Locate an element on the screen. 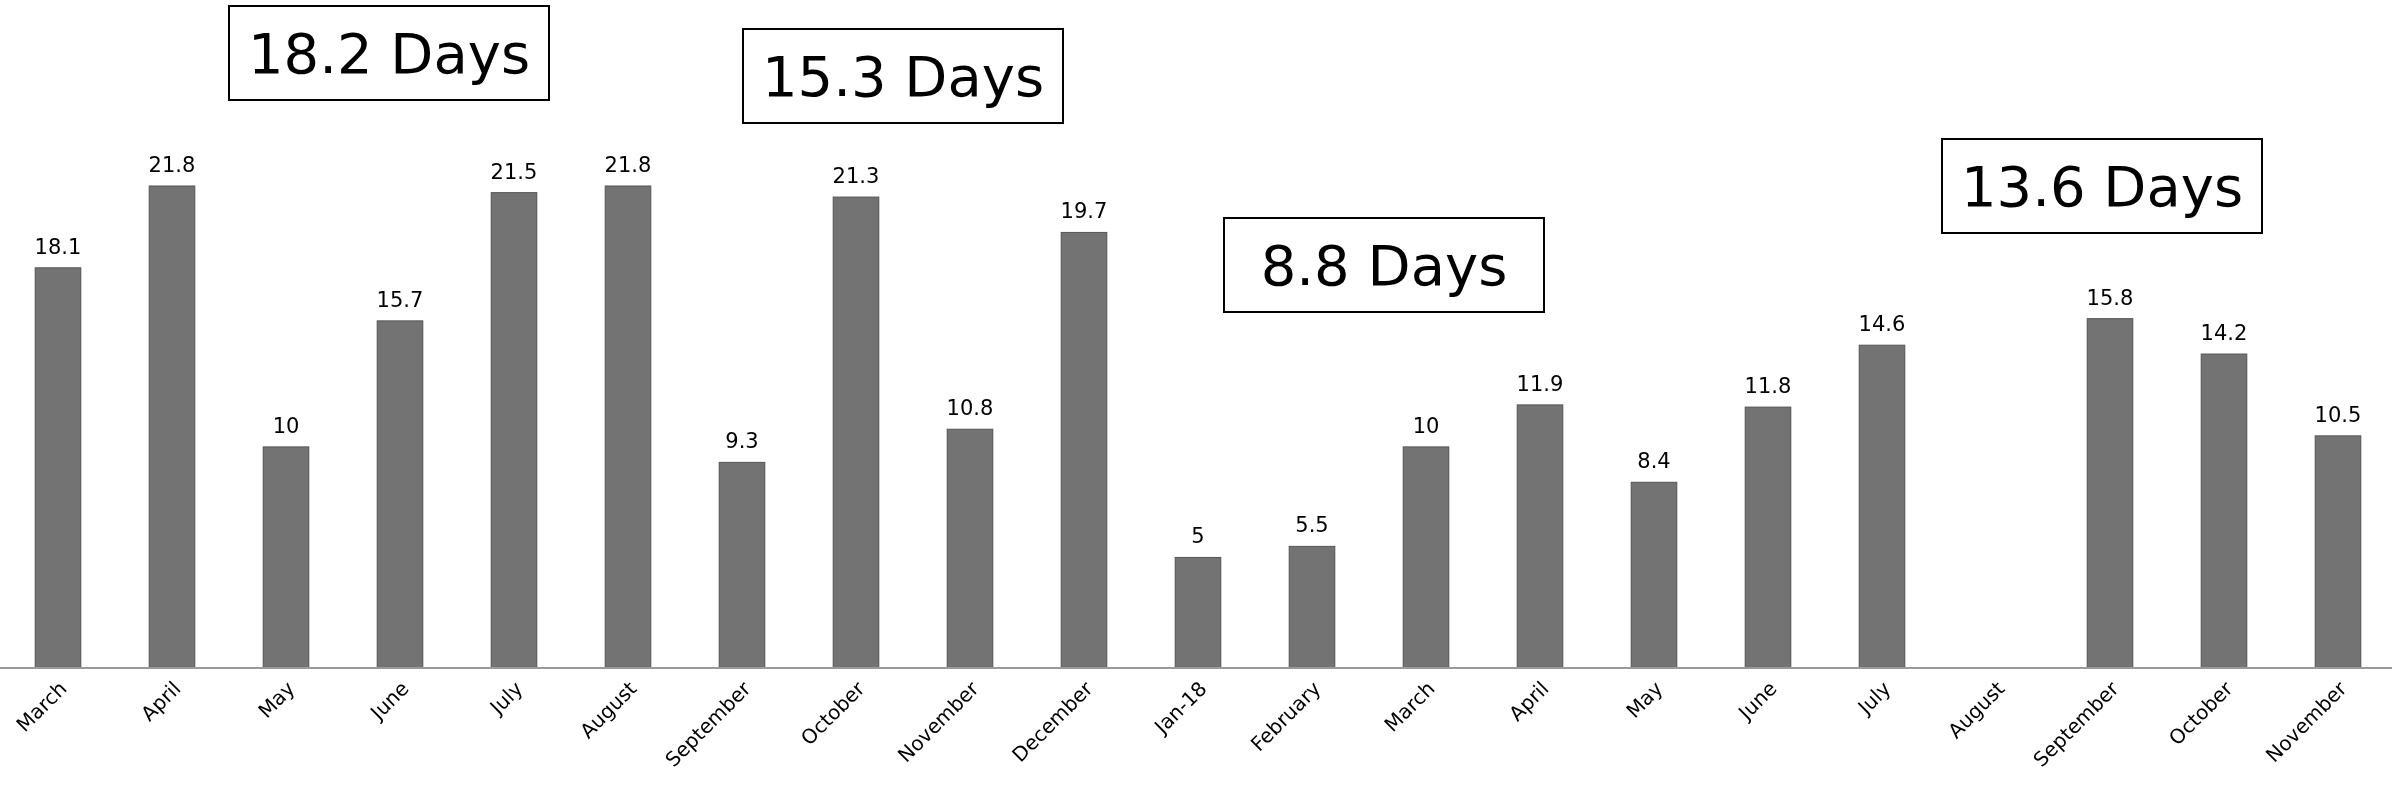 The image size is (2392, 798). data-label: 5 is located at coordinates (1198, 536).